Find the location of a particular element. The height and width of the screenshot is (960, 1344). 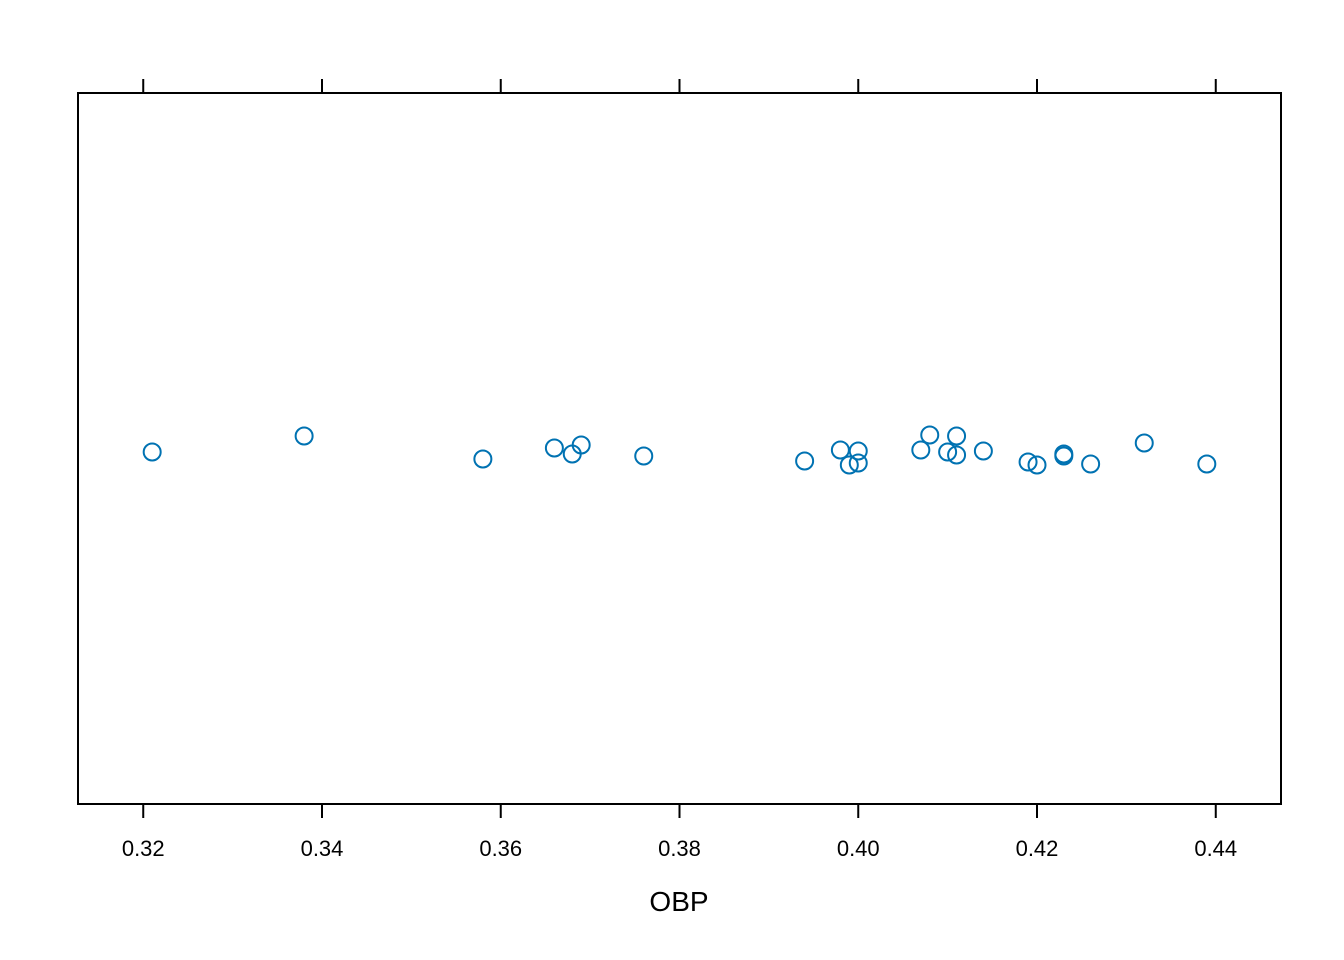

x-axis-tick-labels: 0.32 0.34 0.36 0.38 0.40 0.42 0.44 is located at coordinates (679, 848).